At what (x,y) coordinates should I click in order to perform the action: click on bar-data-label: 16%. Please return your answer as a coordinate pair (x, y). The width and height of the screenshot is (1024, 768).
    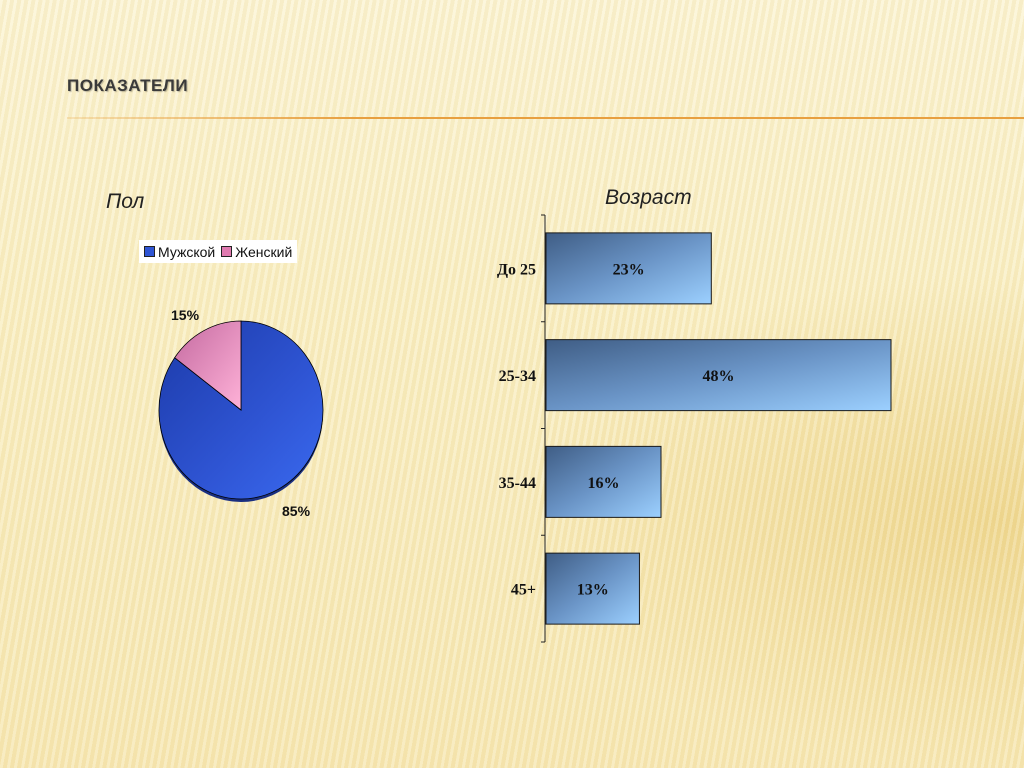
    Looking at the image, I should click on (604, 483).